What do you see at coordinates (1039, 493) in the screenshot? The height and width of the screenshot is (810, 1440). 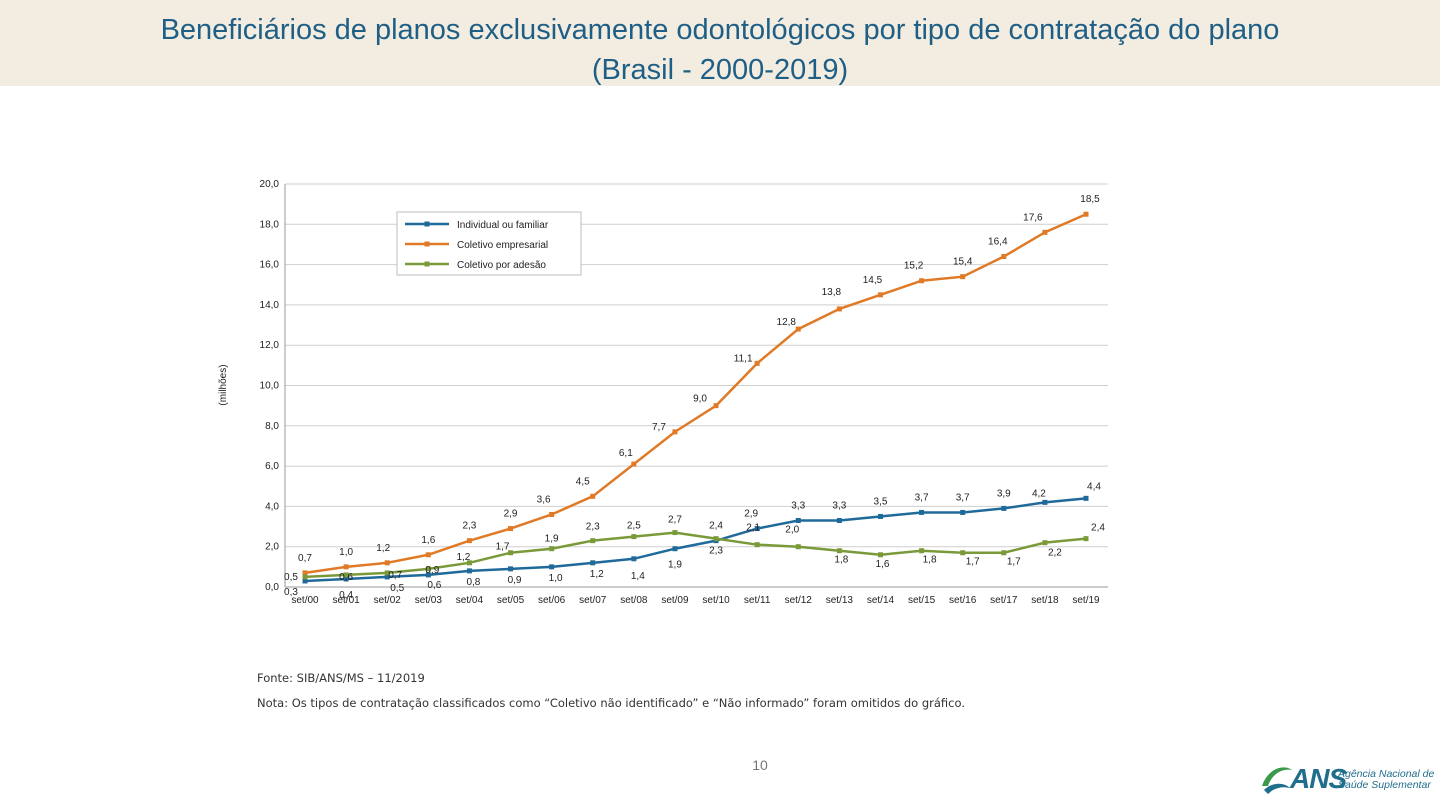 I see `data-label: 4,2` at bounding box center [1039, 493].